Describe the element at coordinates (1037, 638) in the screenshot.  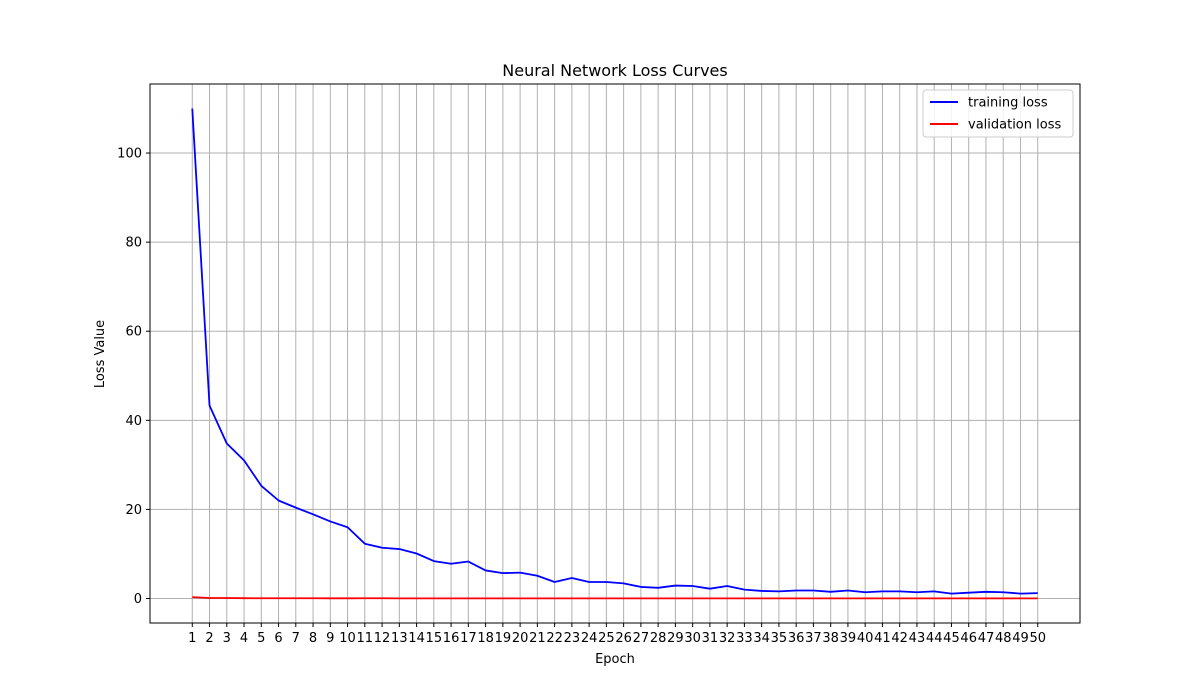
I see `x-tick-label: 50` at that location.